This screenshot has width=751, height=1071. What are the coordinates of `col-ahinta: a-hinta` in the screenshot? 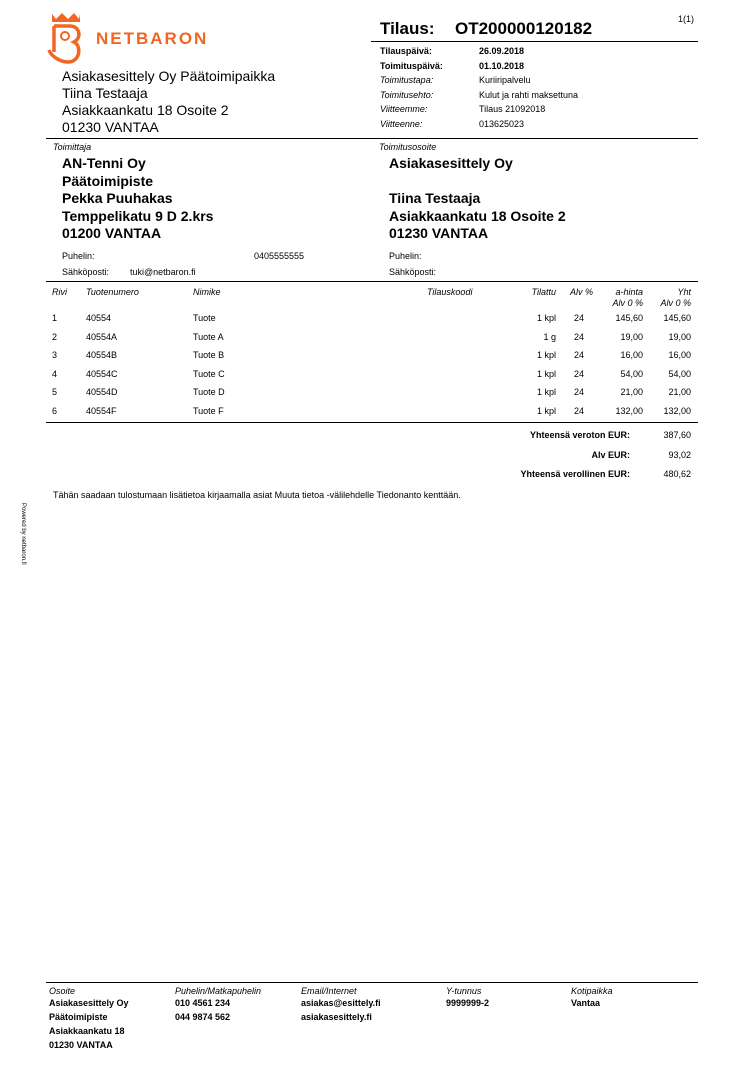 It's located at (629, 292).